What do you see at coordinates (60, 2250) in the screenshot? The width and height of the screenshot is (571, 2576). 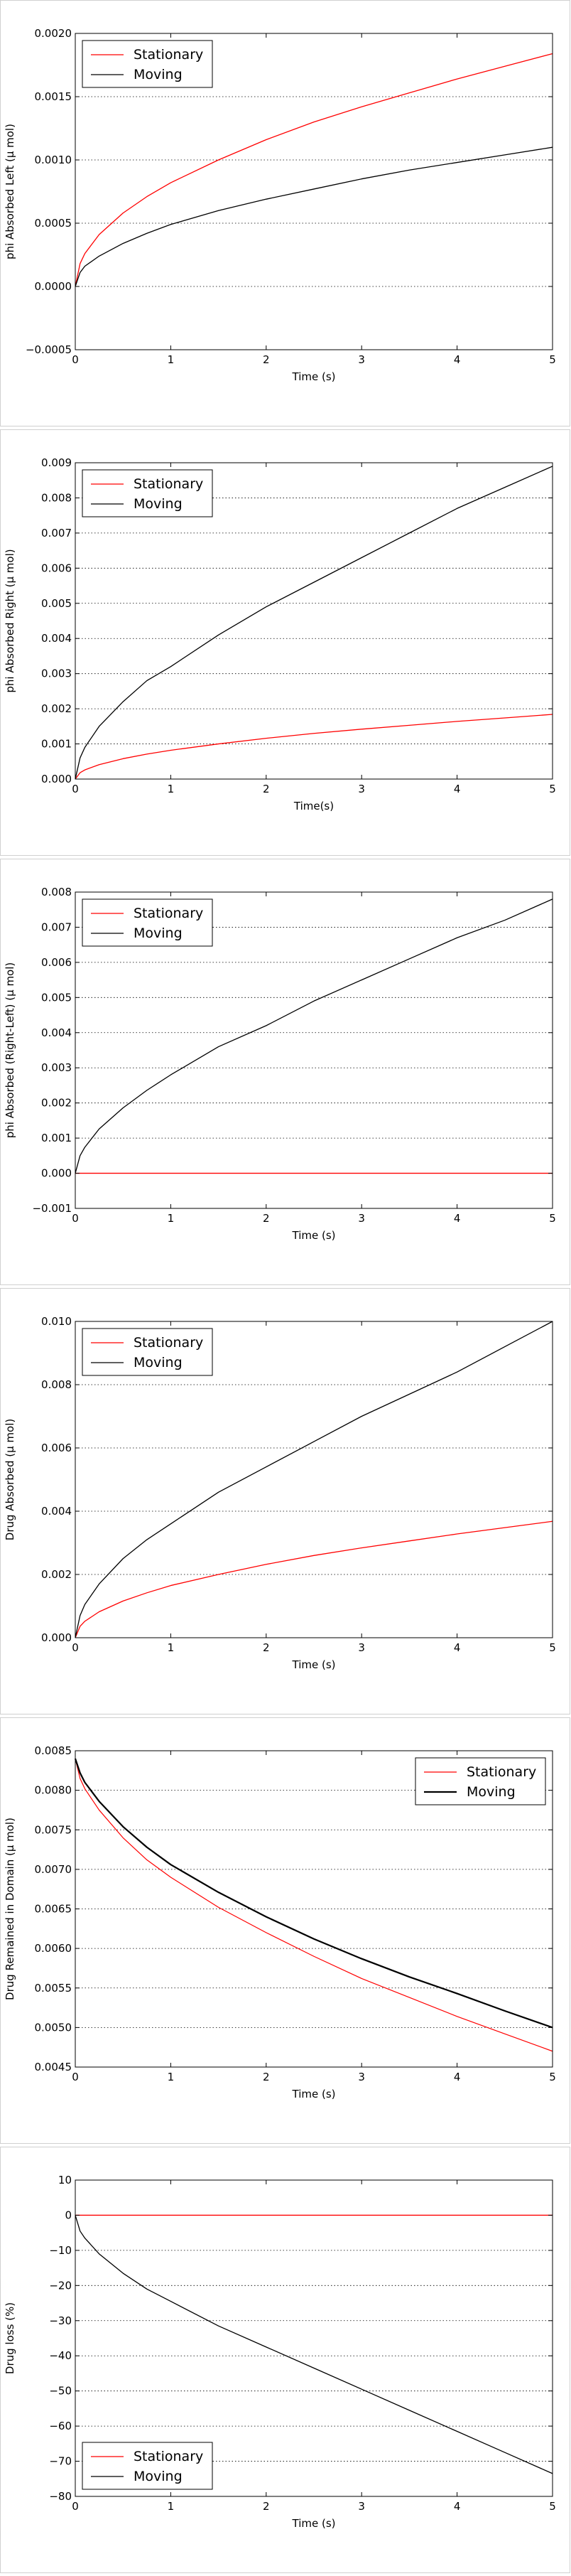 I see `y-tick-label: −10` at bounding box center [60, 2250].